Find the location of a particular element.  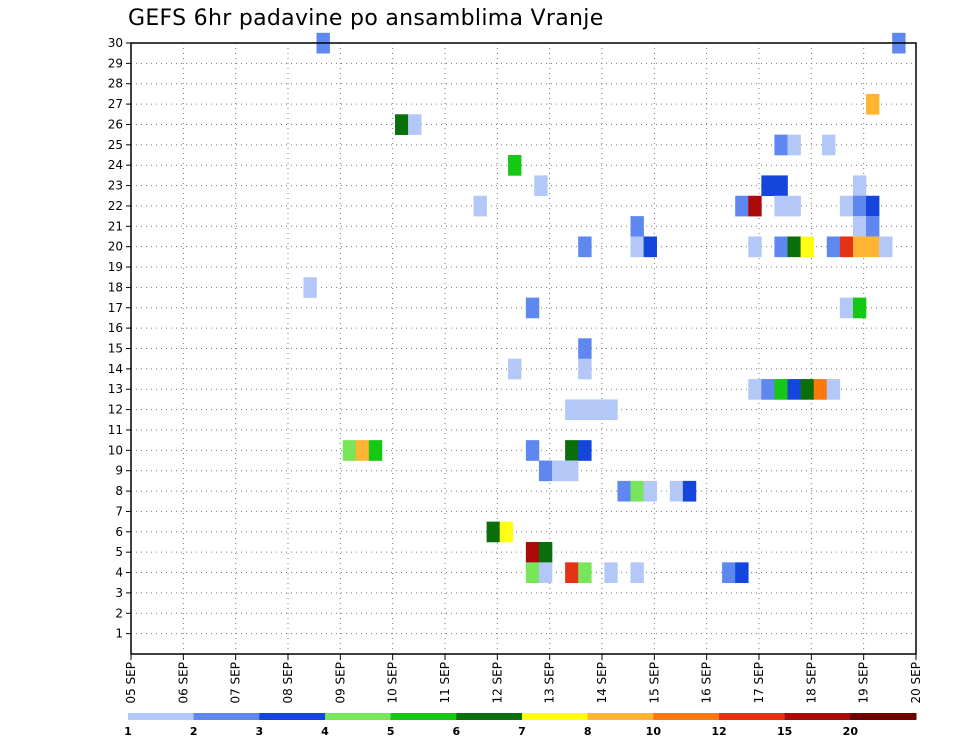

y-tick-label: 2 is located at coordinates (119, 613).